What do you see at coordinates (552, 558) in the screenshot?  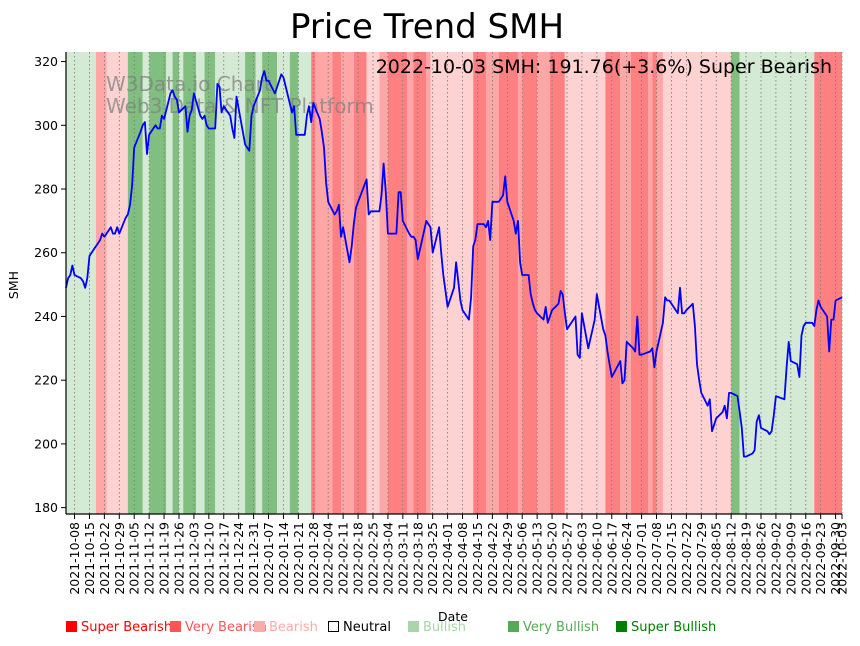 I see `x-tick-label: 2022-05-20` at bounding box center [552, 558].